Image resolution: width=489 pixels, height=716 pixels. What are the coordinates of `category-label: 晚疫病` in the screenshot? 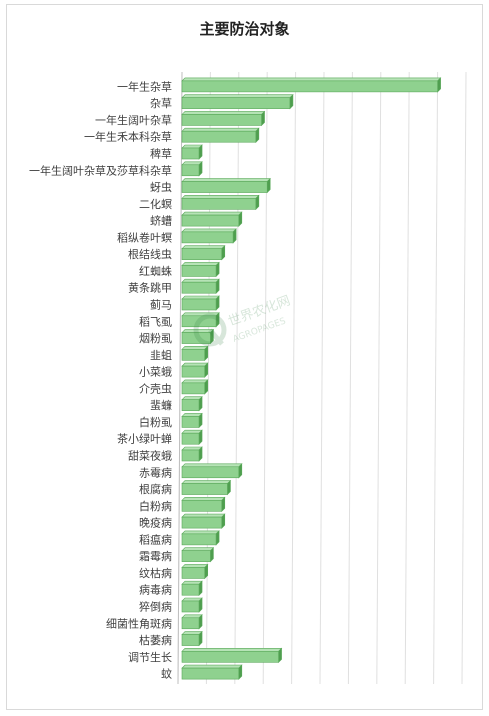 It's located at (155, 523).